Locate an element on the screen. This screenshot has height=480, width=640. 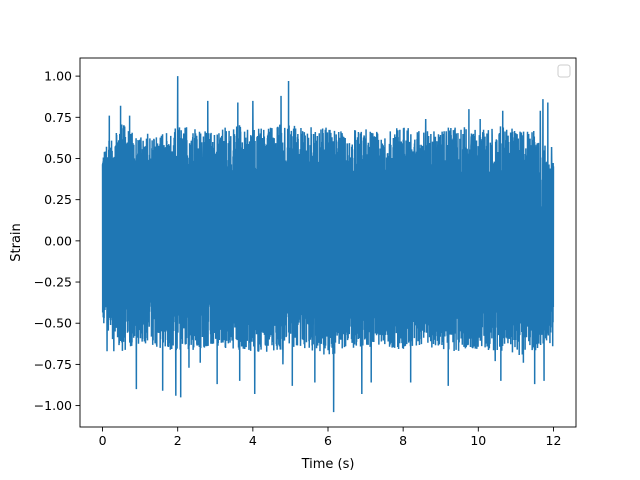
x-tick-label: 10 is located at coordinates (478, 440).